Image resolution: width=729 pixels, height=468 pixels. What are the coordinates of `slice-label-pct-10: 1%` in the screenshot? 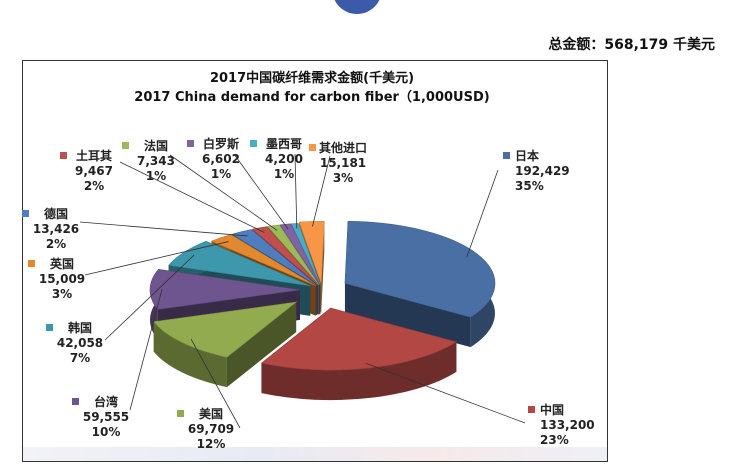 It's located at (284, 174).